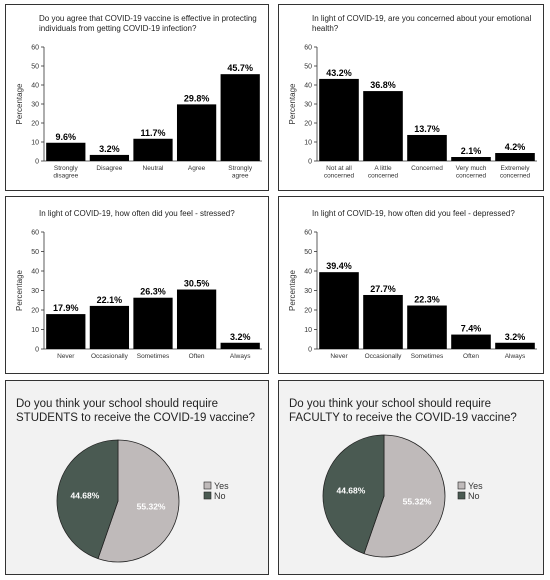  What do you see at coordinates (471, 356) in the screenshot?
I see `x-tick-label: Often` at bounding box center [471, 356].